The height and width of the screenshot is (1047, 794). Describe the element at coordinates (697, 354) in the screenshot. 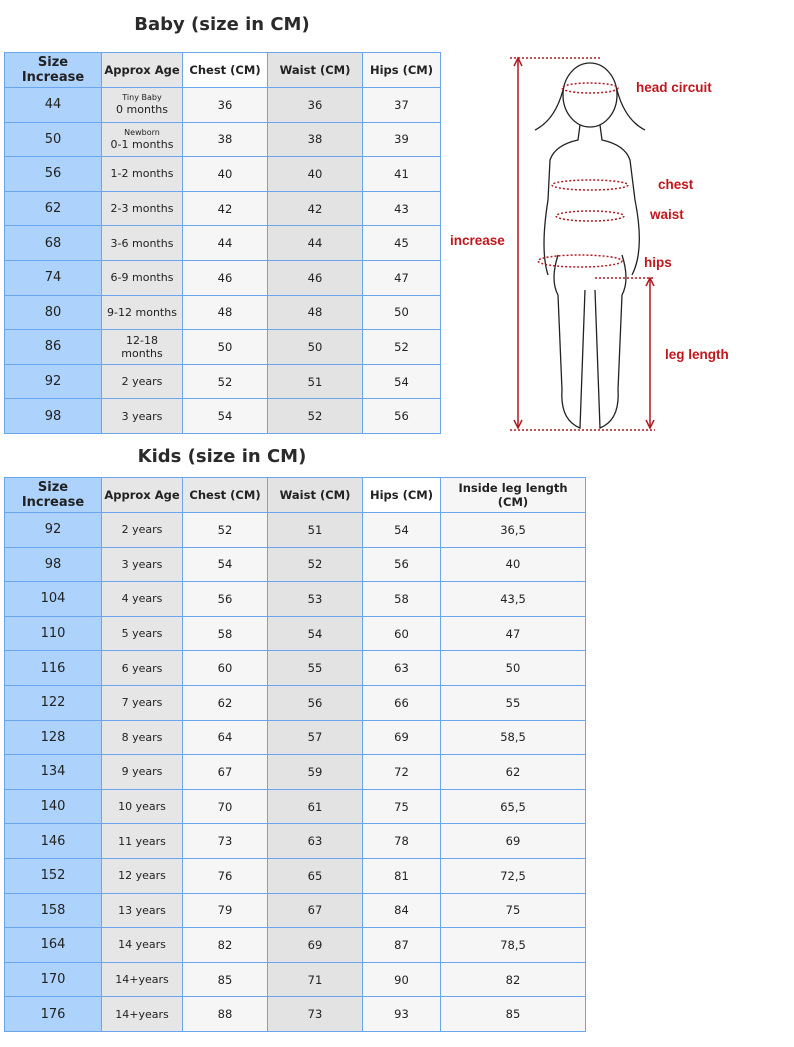

I see `leg-length-label: leg length` at that location.